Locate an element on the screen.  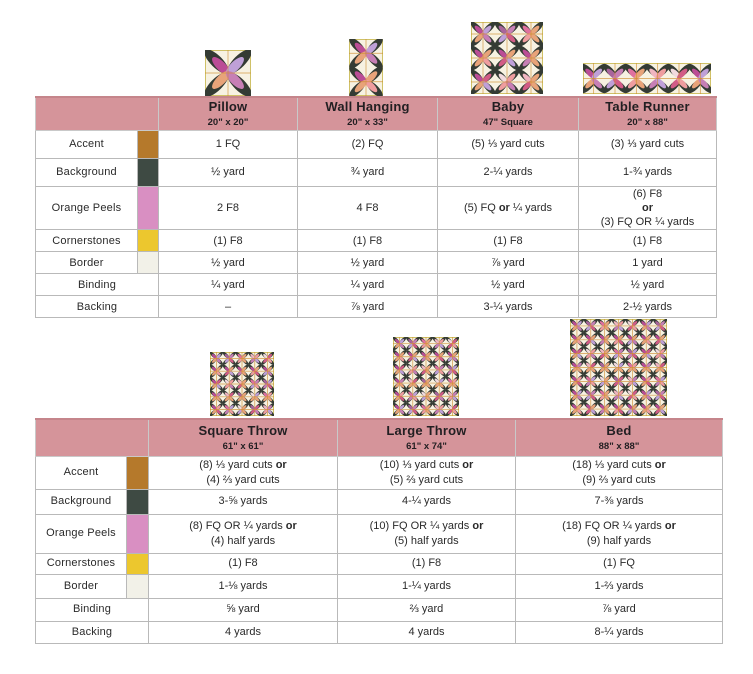
cell-backing-bed: 8-¼ yards is located at coordinates (619, 632).